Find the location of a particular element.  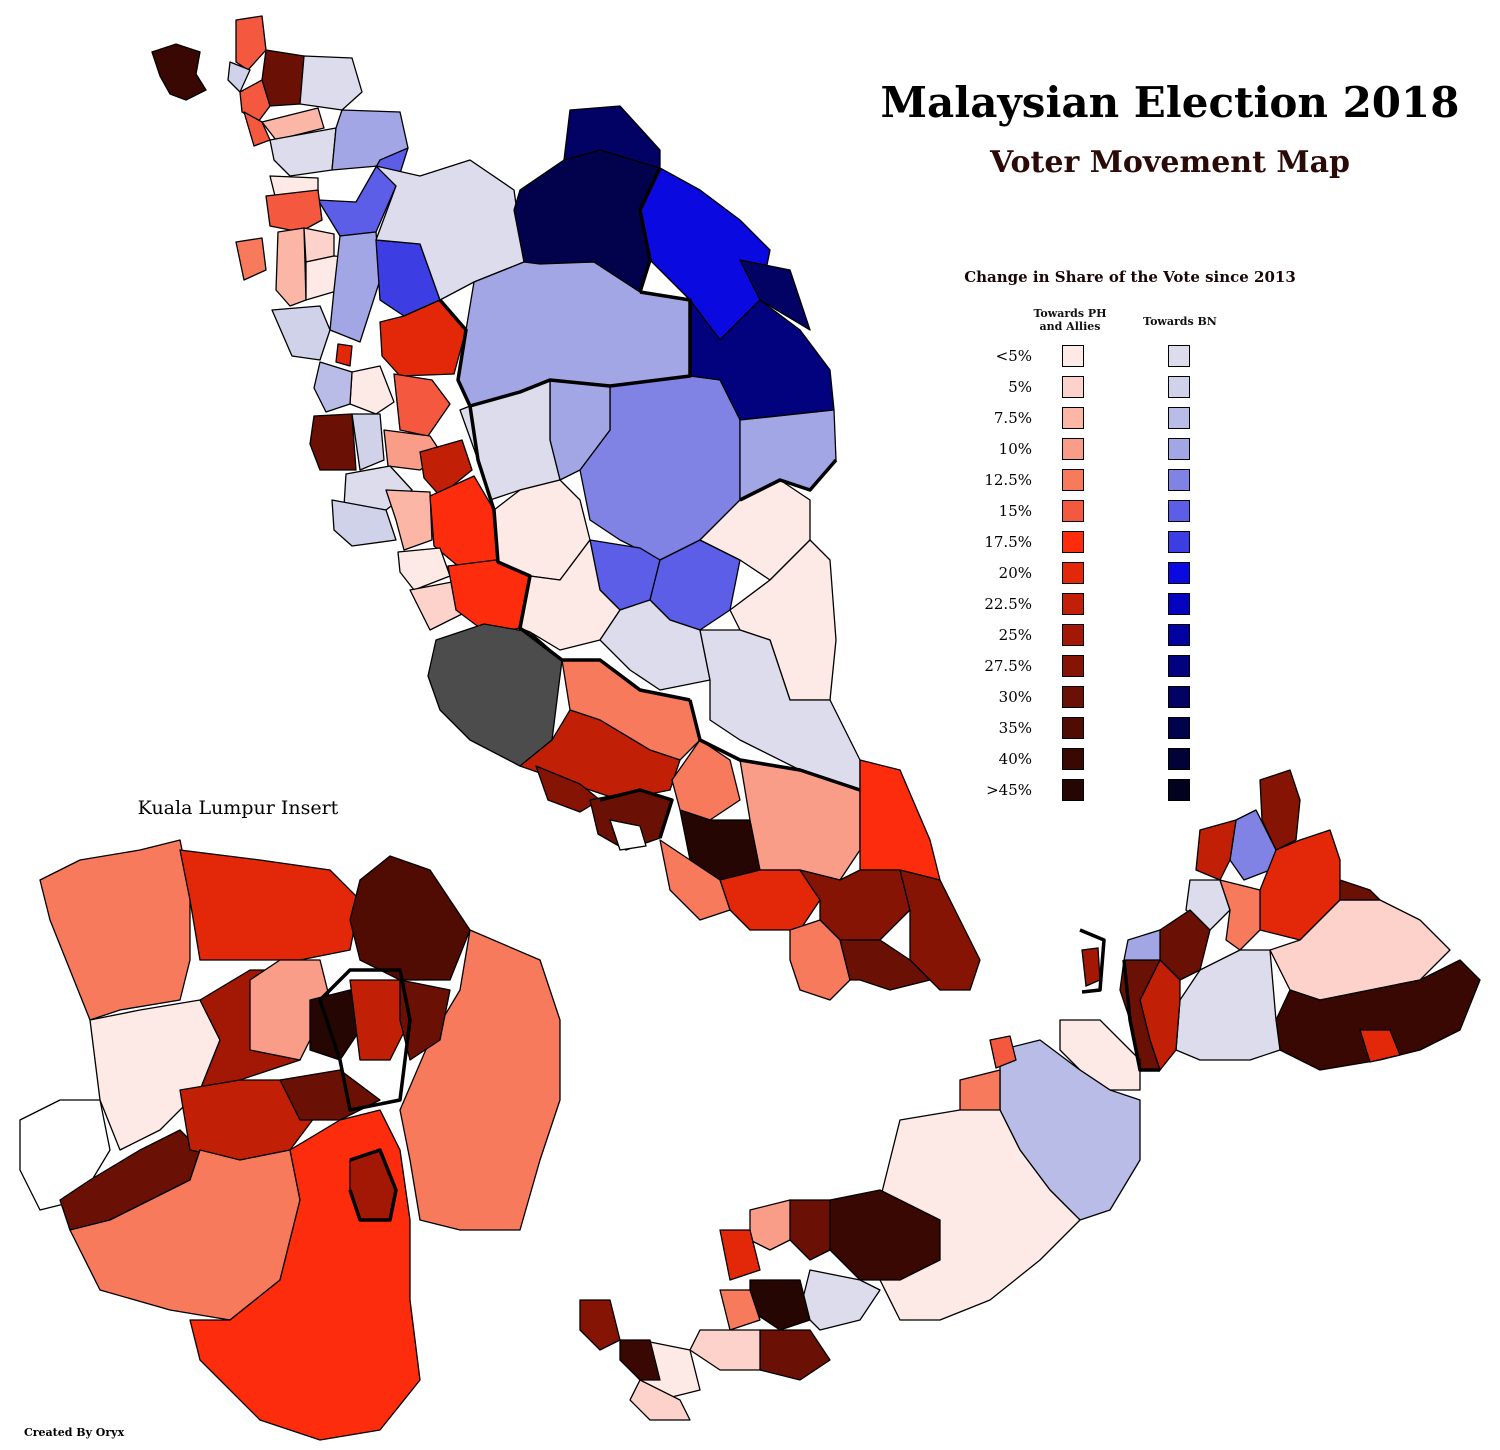

legend-row: 35% is located at coordinates (1110, 730).